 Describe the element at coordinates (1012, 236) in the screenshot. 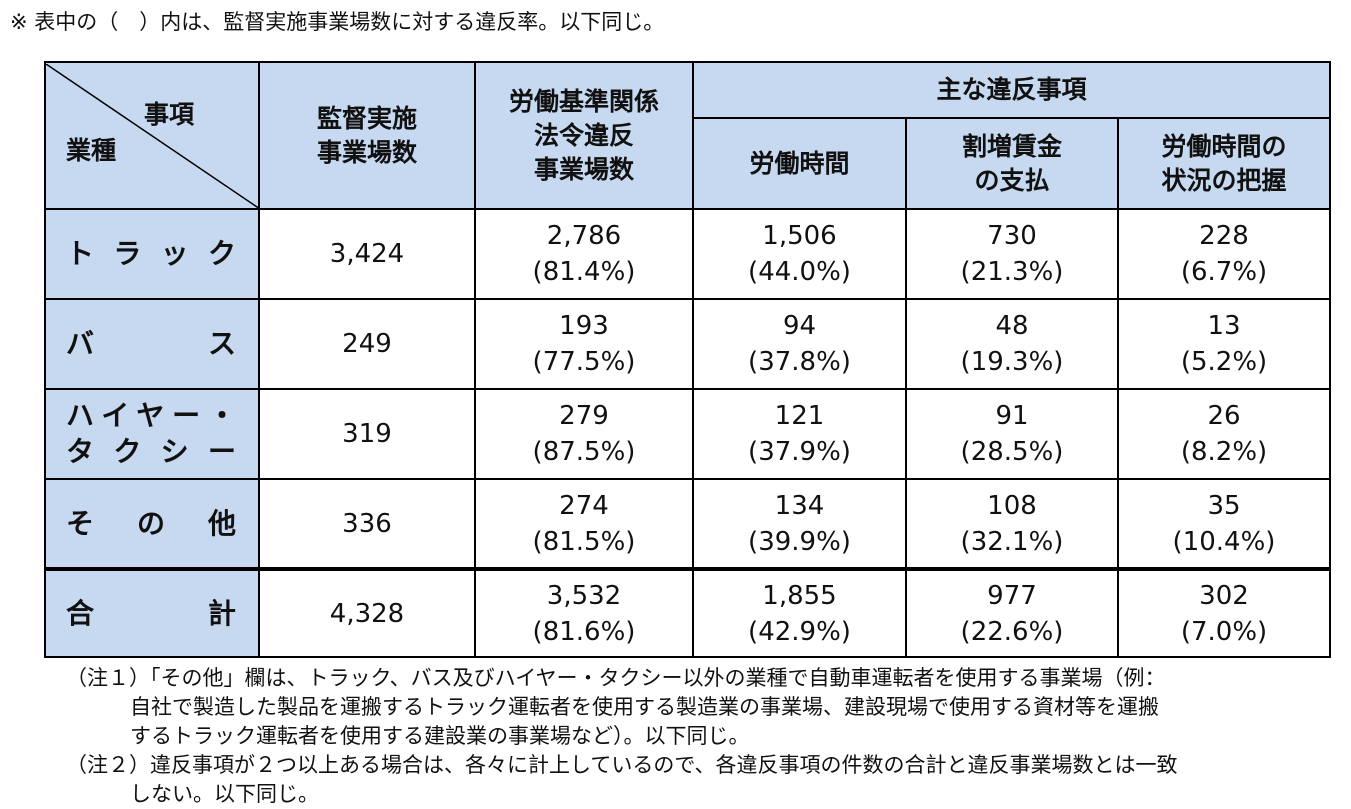

I see `cell-line: 730` at that location.